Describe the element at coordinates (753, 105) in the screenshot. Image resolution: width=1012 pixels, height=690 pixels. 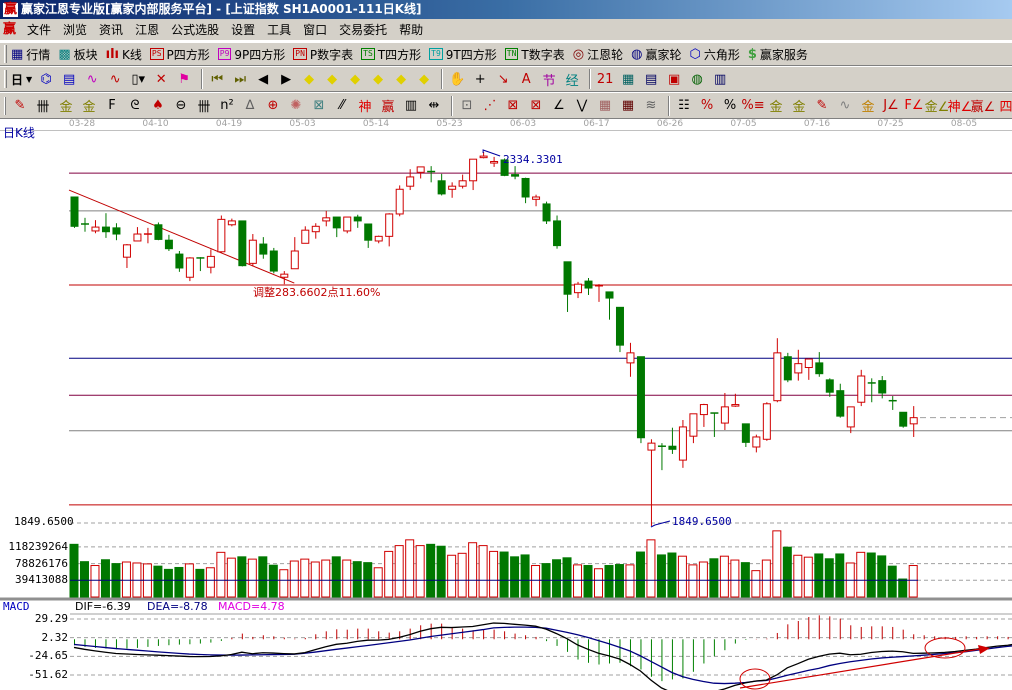
I see `percent-levels-icon: %≡` at that location.